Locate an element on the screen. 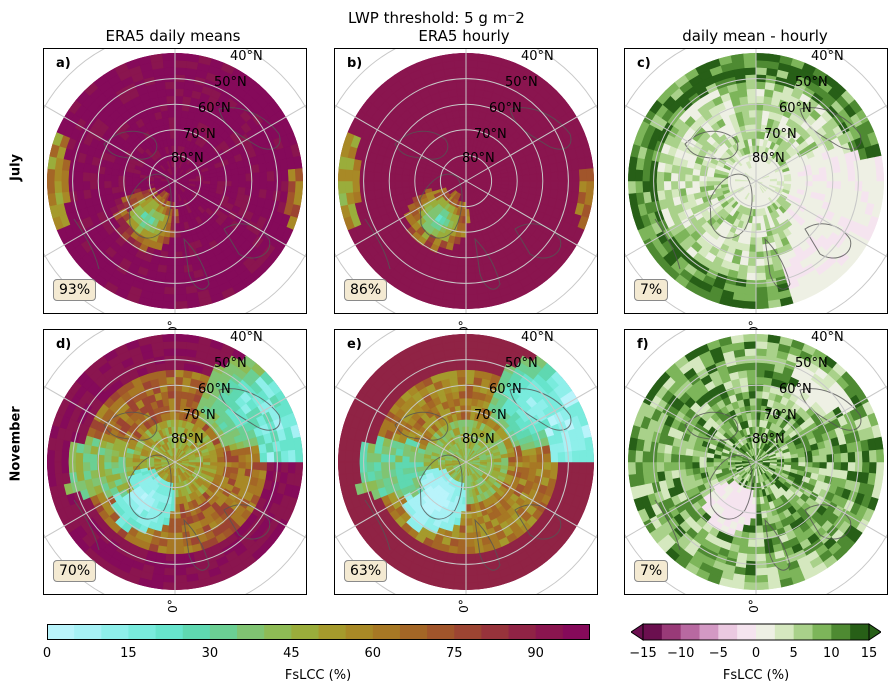 This screenshot has width=895, height=693. colorbar-tick-label: 30 is located at coordinates (210, 653).